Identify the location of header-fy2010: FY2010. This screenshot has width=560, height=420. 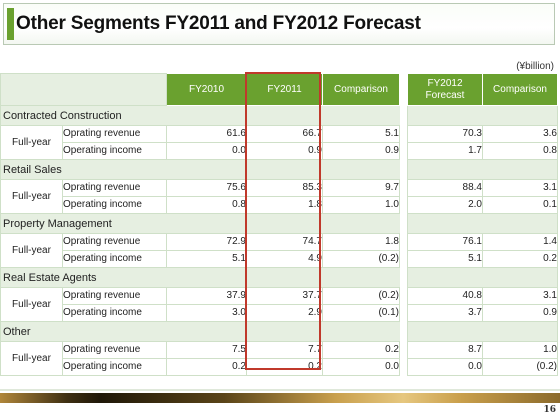
(206, 89).